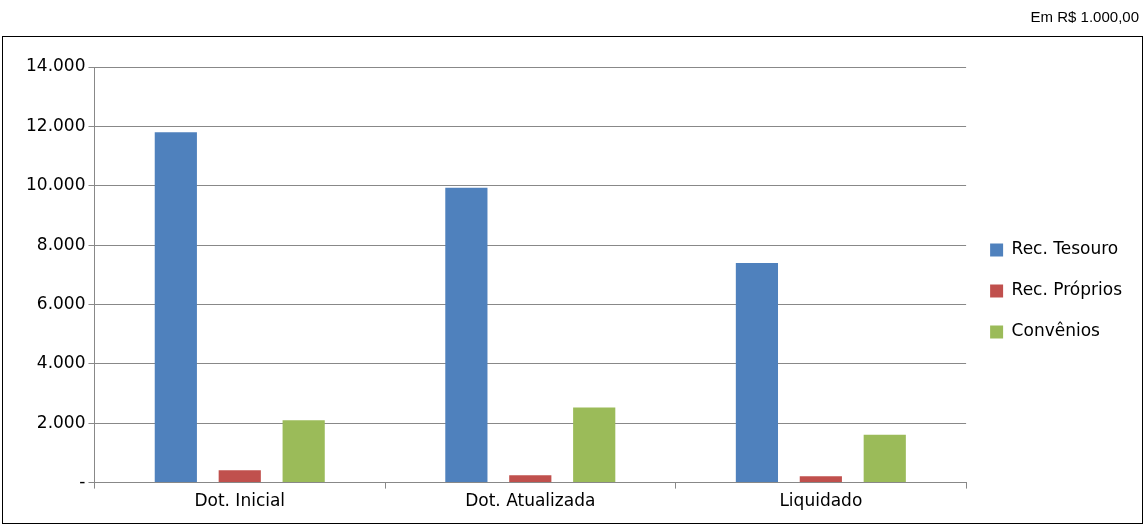 Image resolution: width=1145 pixels, height=525 pixels. What do you see at coordinates (82, 481) in the screenshot?
I see `y-tick-label: -` at bounding box center [82, 481].